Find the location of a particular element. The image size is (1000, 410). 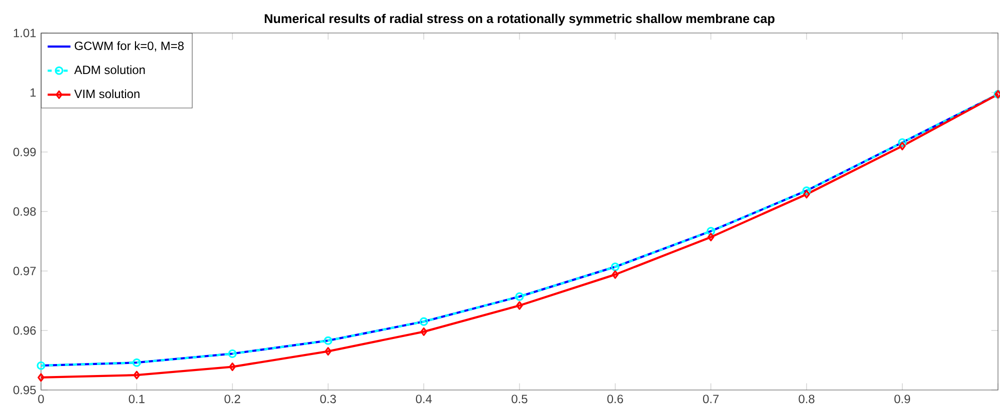

x-tick-label: 0.6 is located at coordinates (615, 399).